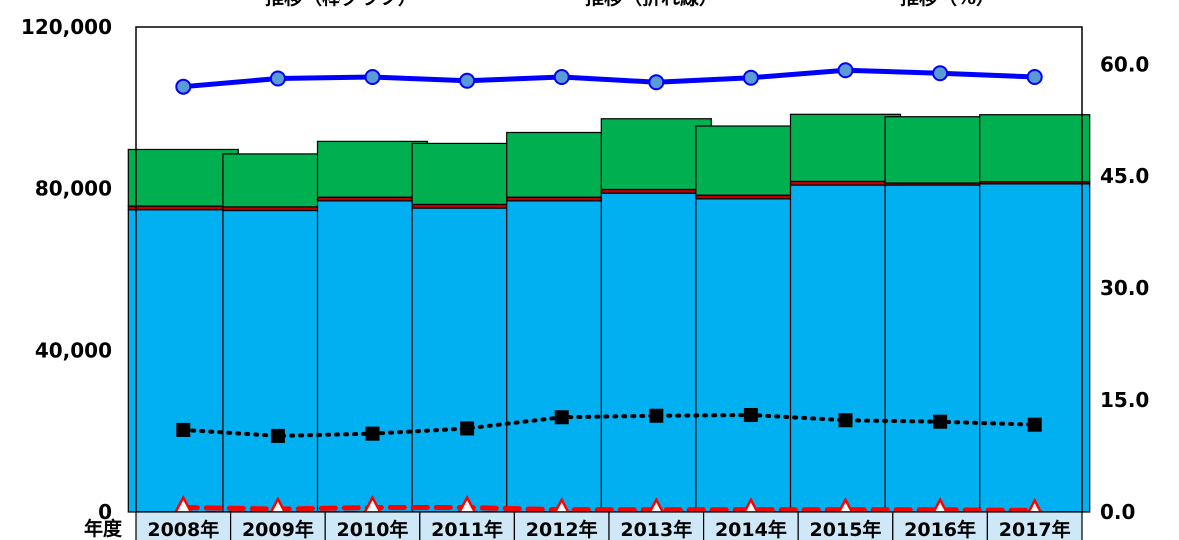 Image resolution: width=1179 pixels, height=540 pixels. I want to click on category-label: 2010年, so click(373, 529).